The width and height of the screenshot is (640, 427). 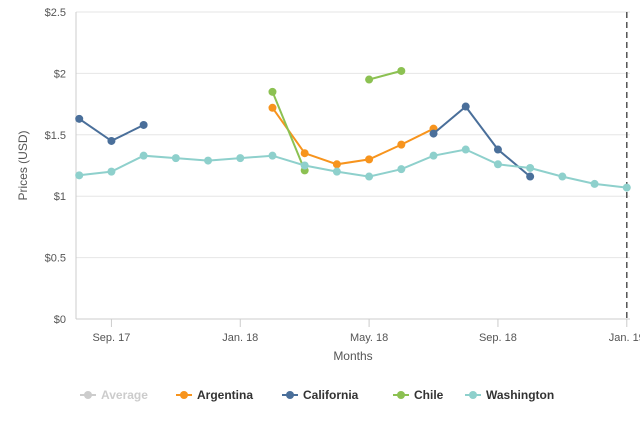 What do you see at coordinates (498, 338) in the screenshot?
I see `x-tick-label: Sep. 18` at bounding box center [498, 338].